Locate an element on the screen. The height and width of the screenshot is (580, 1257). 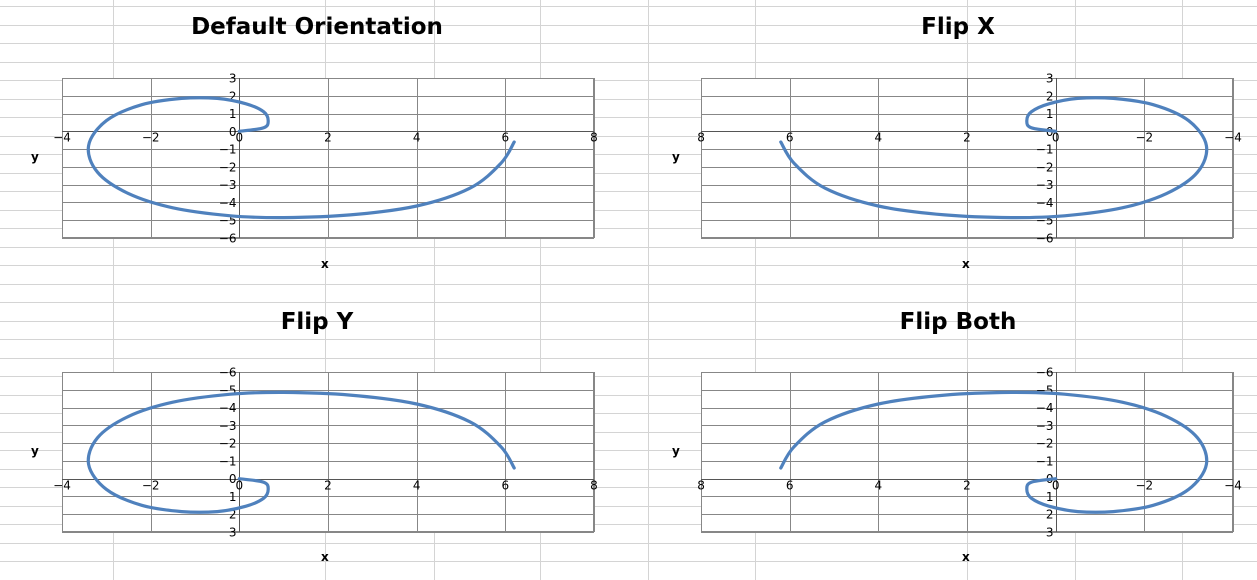
x-axis-label-default: x is located at coordinates (325, 264).